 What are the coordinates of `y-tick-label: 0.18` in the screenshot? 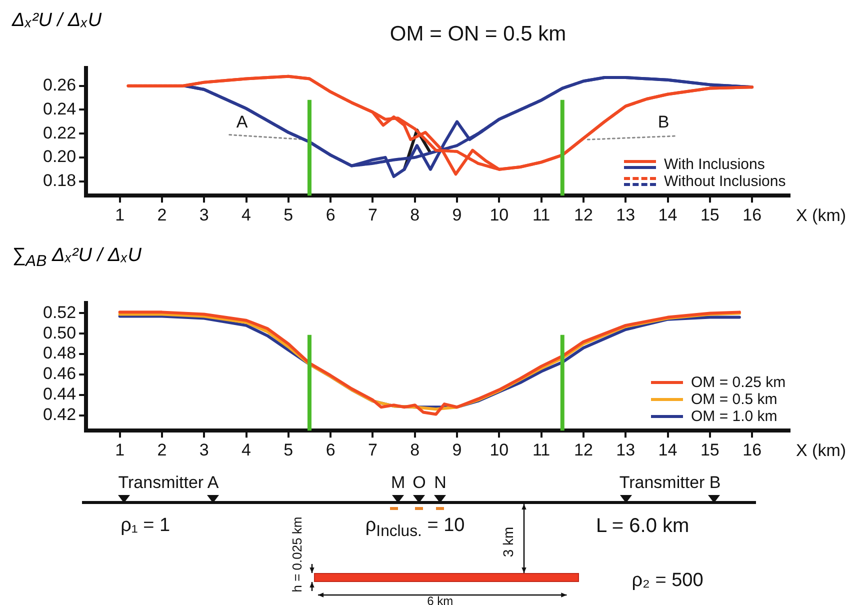 It's located at (59, 180).